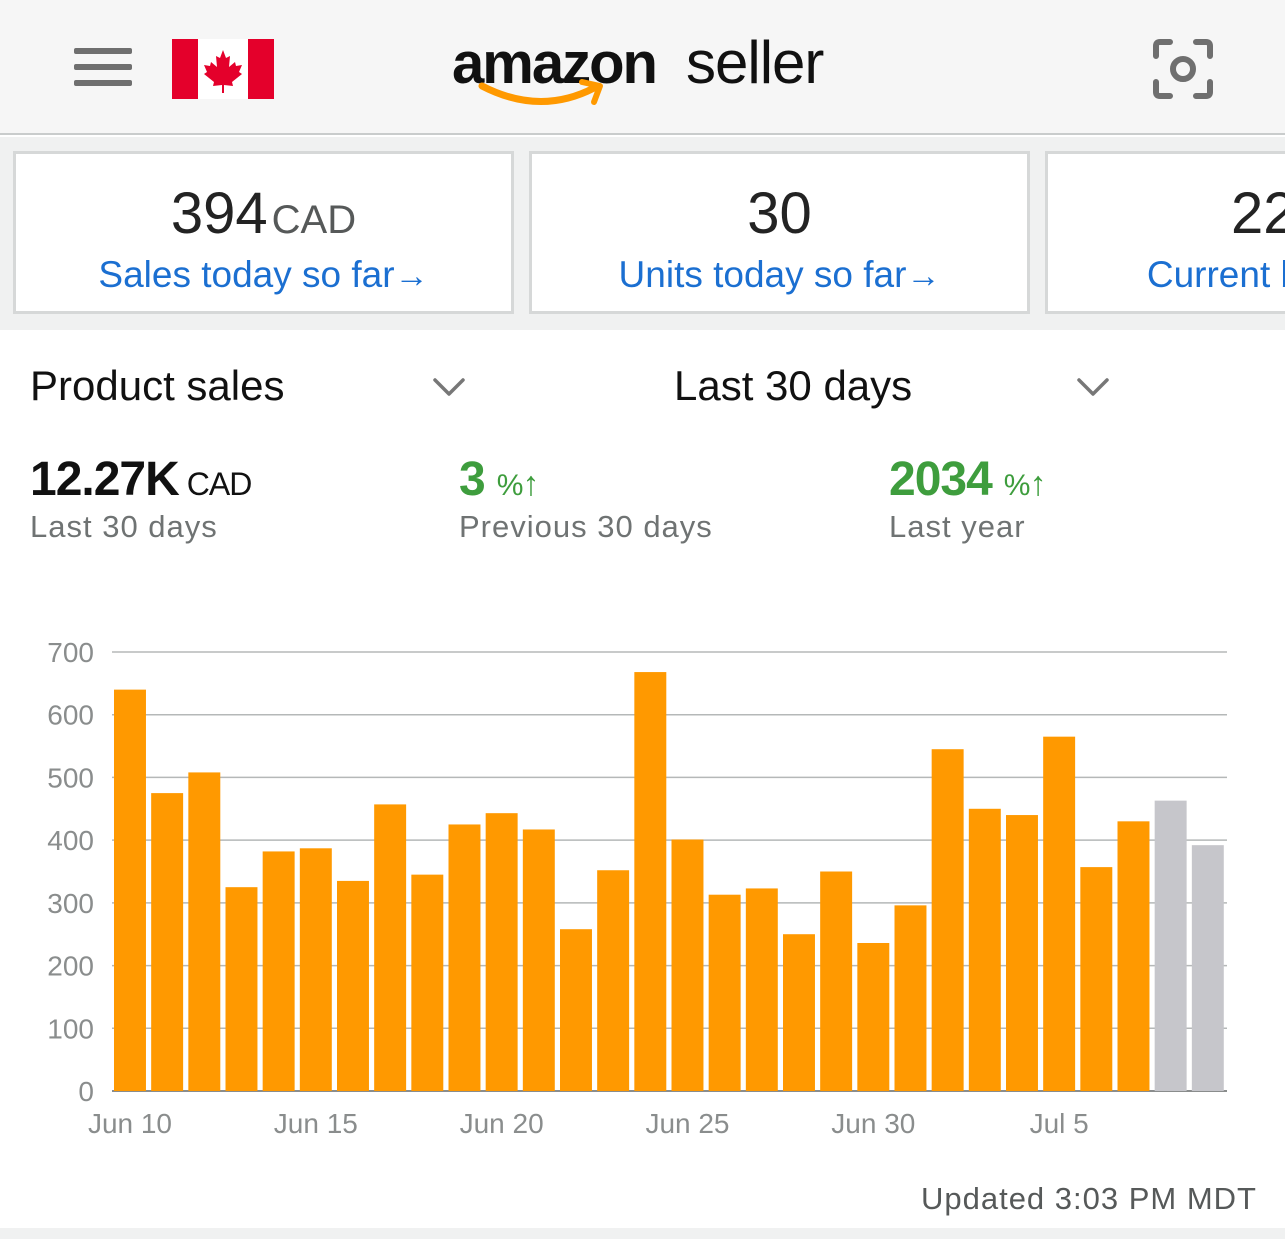 This screenshot has width=1285, height=1239. I want to click on metric-dropdown-value: Product sales, so click(157, 385).